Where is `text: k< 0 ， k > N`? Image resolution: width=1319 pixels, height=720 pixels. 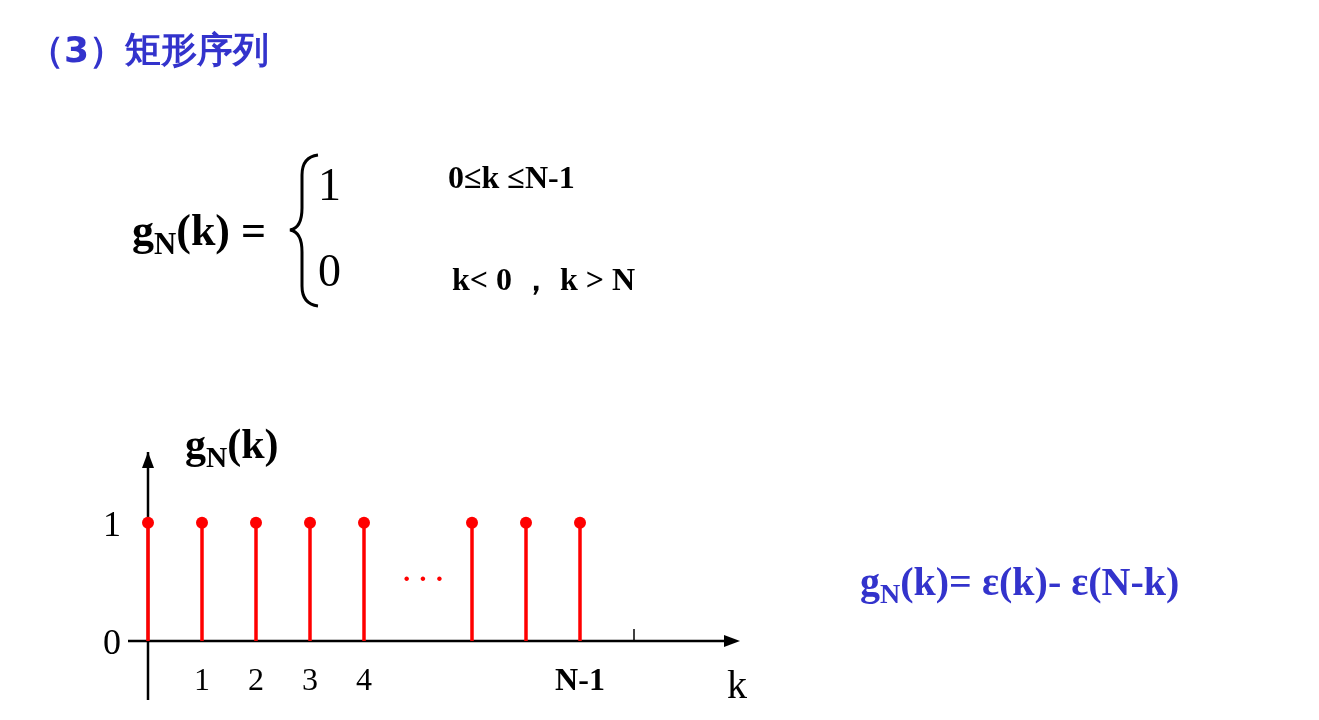
text: k< 0 ， k > N is located at coordinates (544, 279).